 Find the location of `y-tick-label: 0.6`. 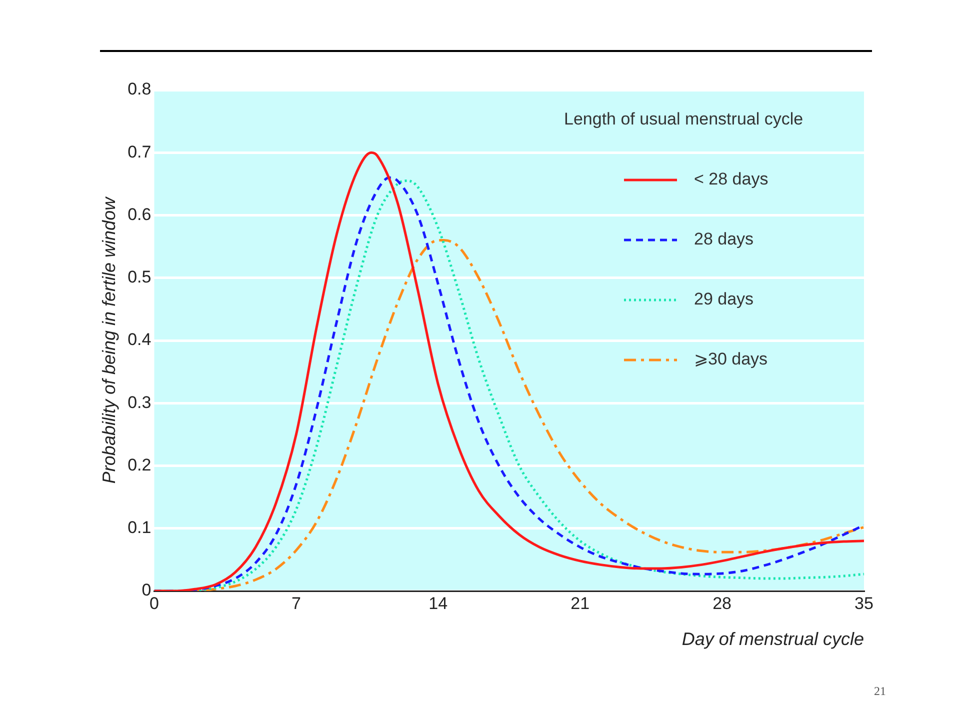

y-tick-label: 0.6 is located at coordinates (140, 214).